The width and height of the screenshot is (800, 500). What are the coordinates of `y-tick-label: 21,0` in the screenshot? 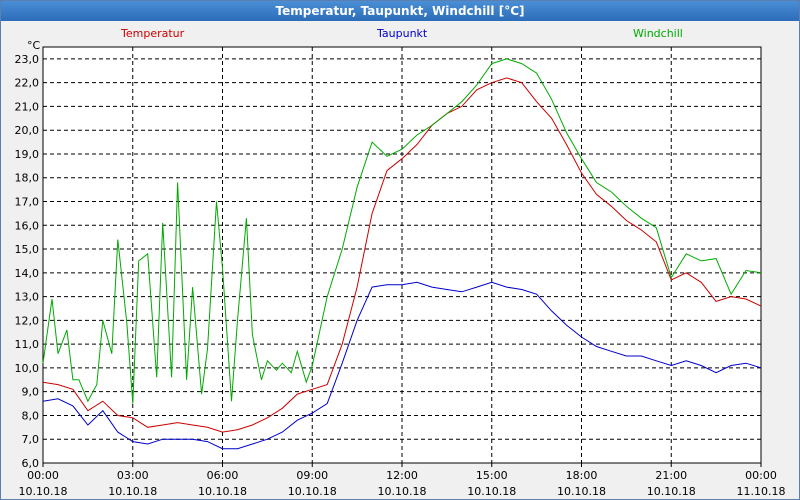 It's located at (27, 106).